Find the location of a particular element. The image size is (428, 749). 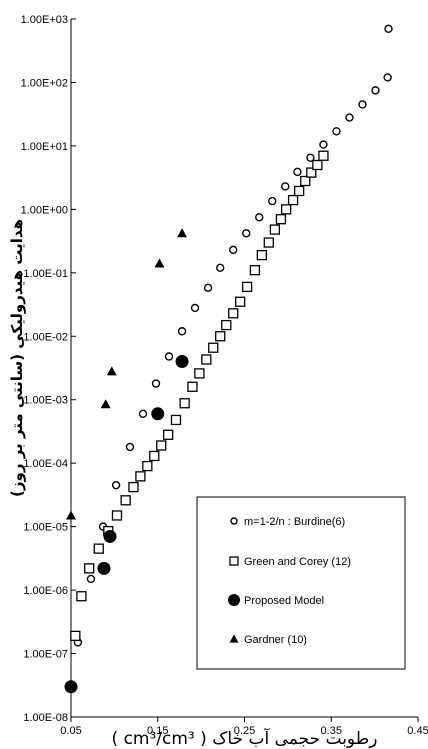

x-tick-label: 0.45 is located at coordinates (417, 731).